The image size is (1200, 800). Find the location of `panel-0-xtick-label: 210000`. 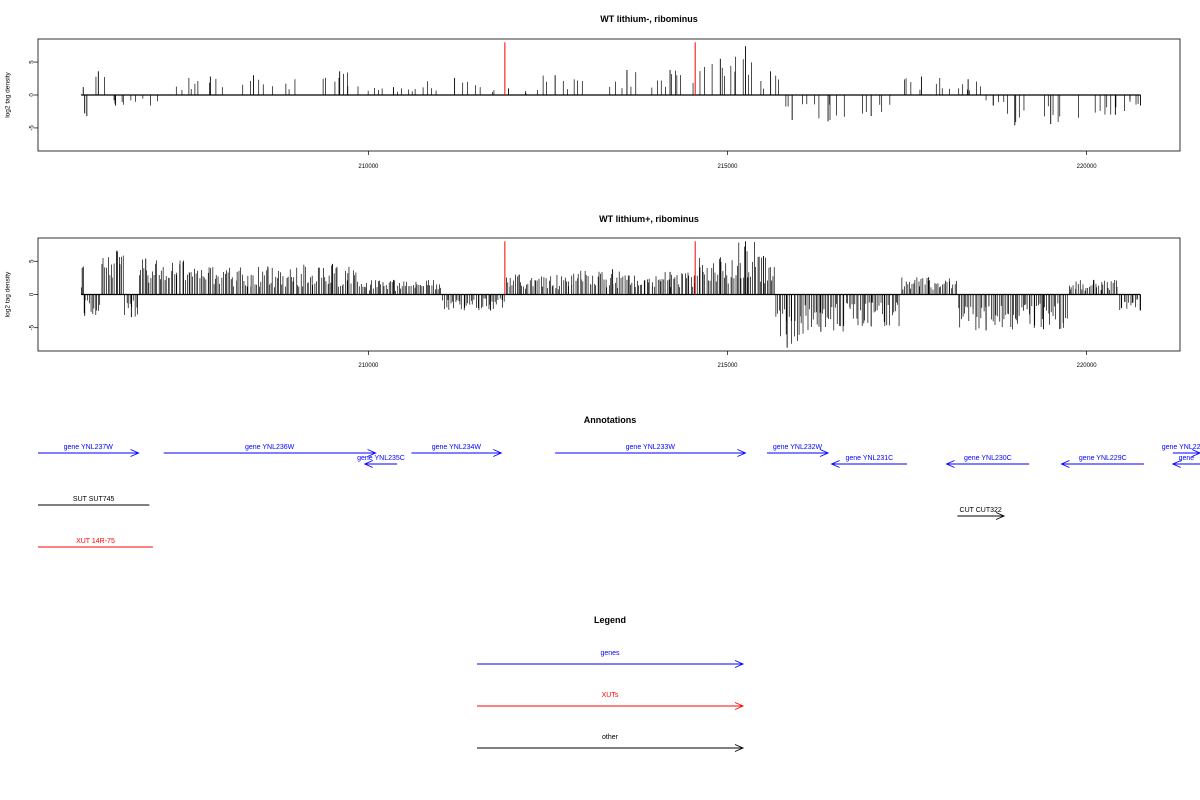

panel-0-xtick-label: 210000 is located at coordinates (368, 167).